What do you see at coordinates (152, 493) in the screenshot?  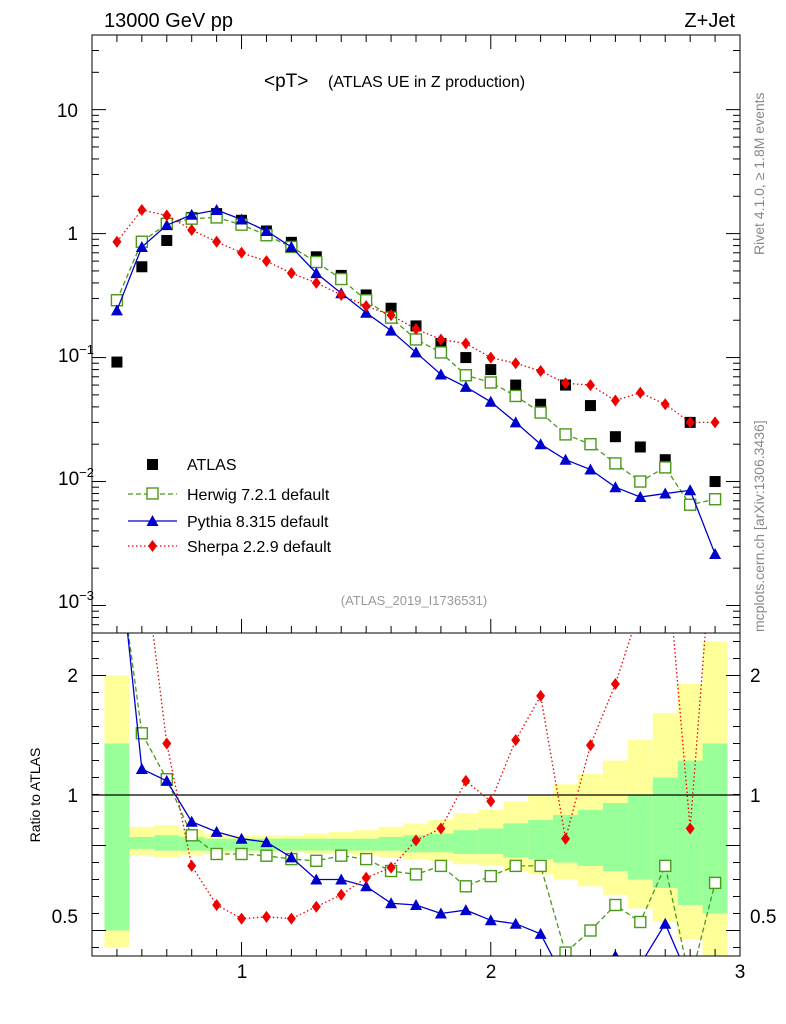 I see `legend-marker-herwig` at bounding box center [152, 493].